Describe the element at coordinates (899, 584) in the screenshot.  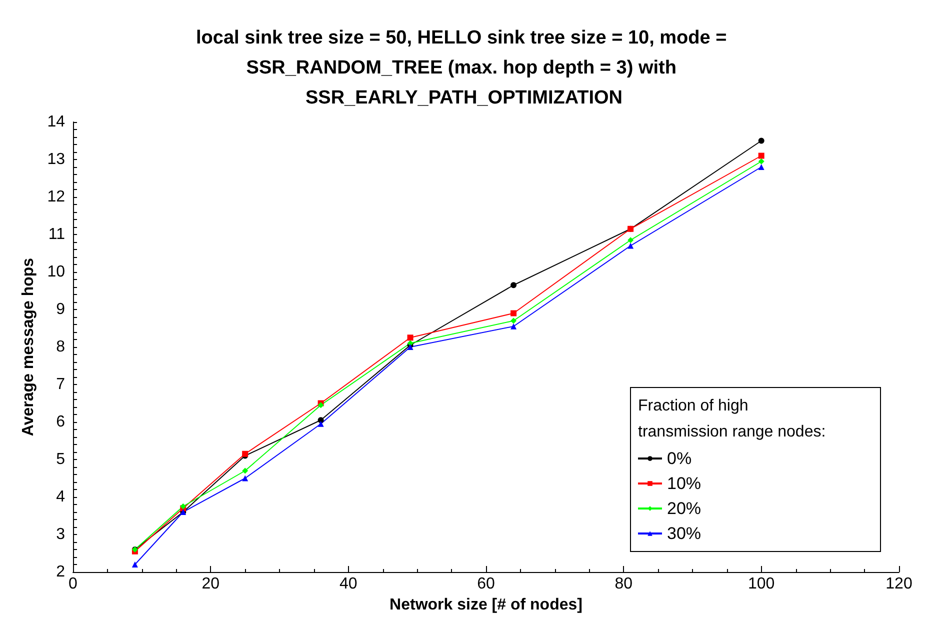
I see `x-tick-label: 120` at that location.